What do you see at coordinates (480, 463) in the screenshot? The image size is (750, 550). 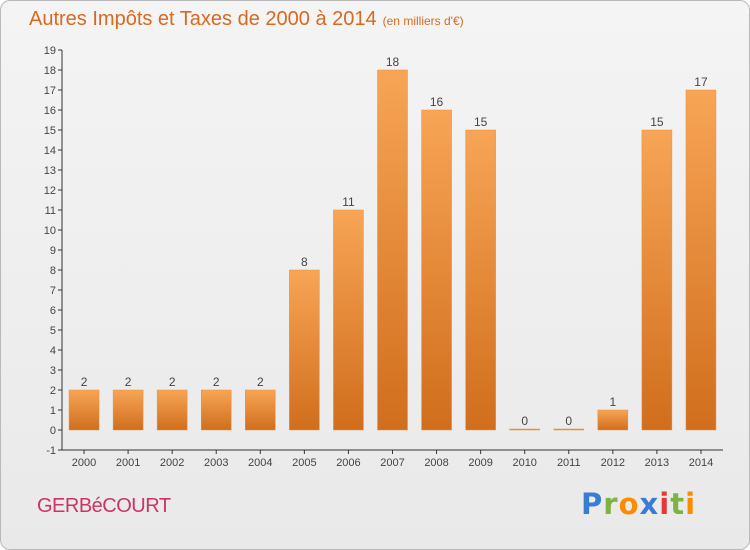 I see `x-tick-label: 2009` at bounding box center [480, 463].